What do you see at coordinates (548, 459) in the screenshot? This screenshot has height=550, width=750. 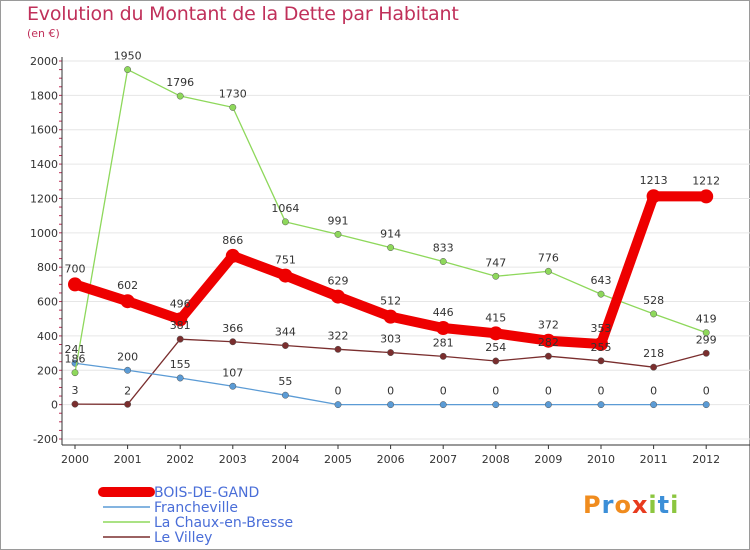 I see `x-tick-label: 2009` at bounding box center [548, 459].